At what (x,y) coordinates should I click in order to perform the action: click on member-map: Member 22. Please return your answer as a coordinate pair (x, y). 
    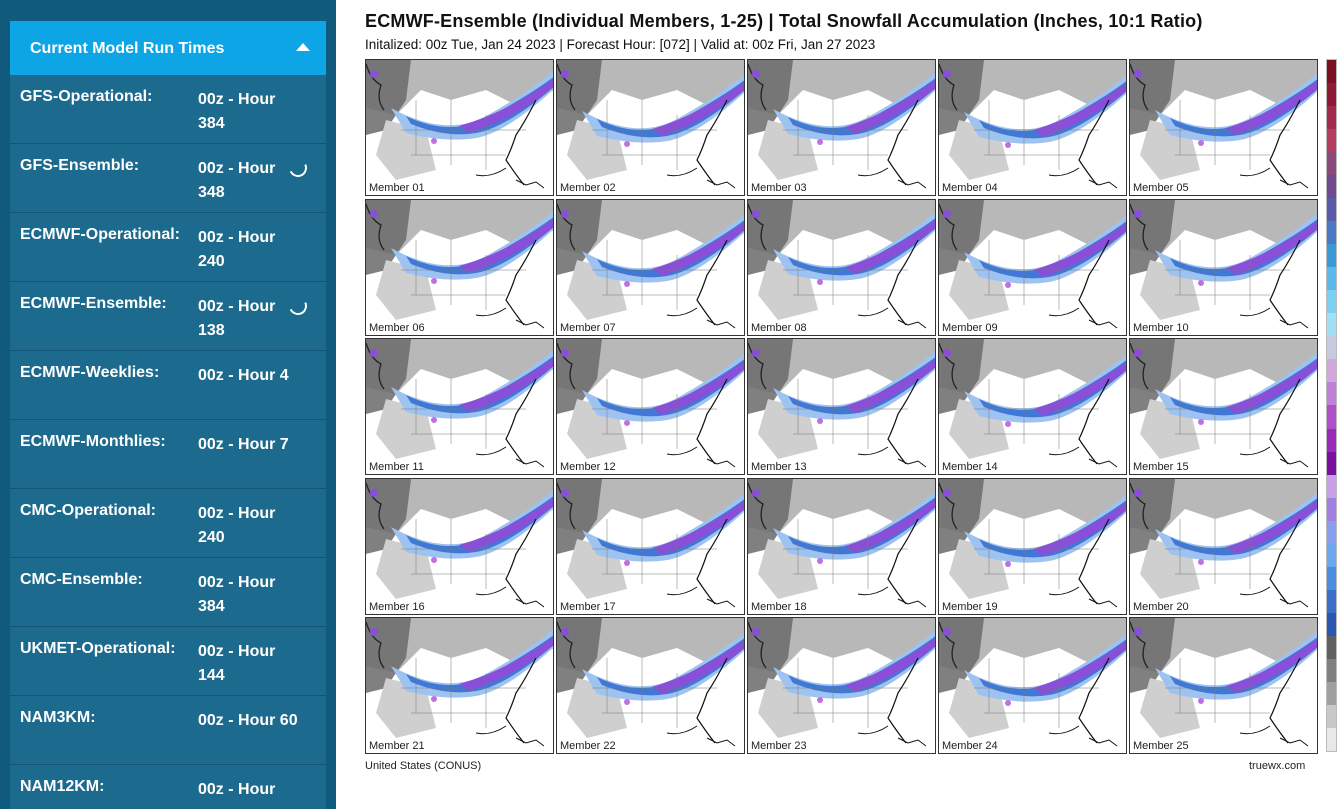
    Looking at the image, I should click on (650, 685).